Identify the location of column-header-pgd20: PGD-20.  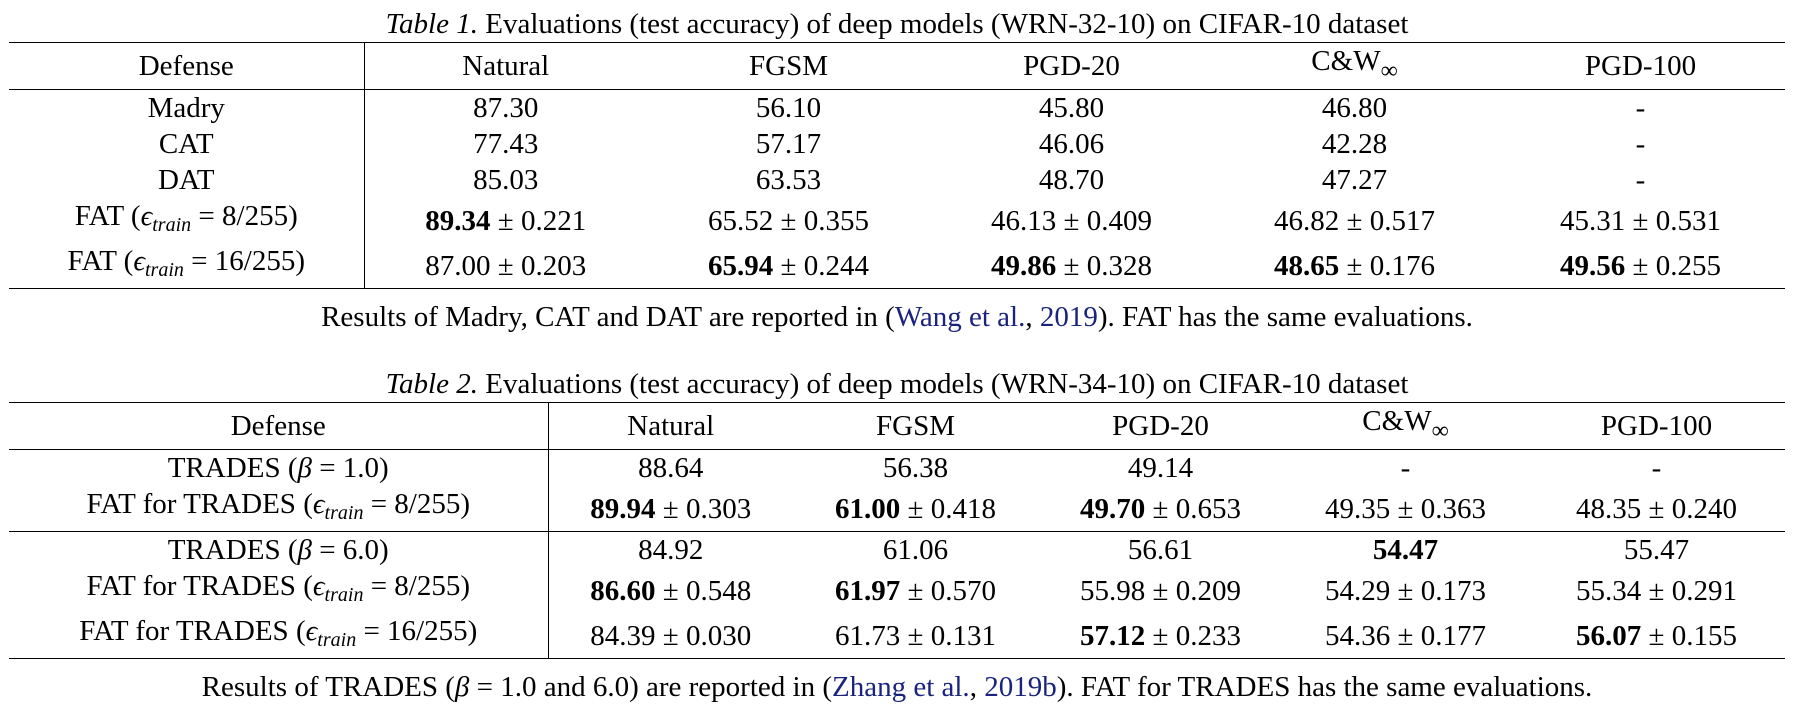
(1160, 426).